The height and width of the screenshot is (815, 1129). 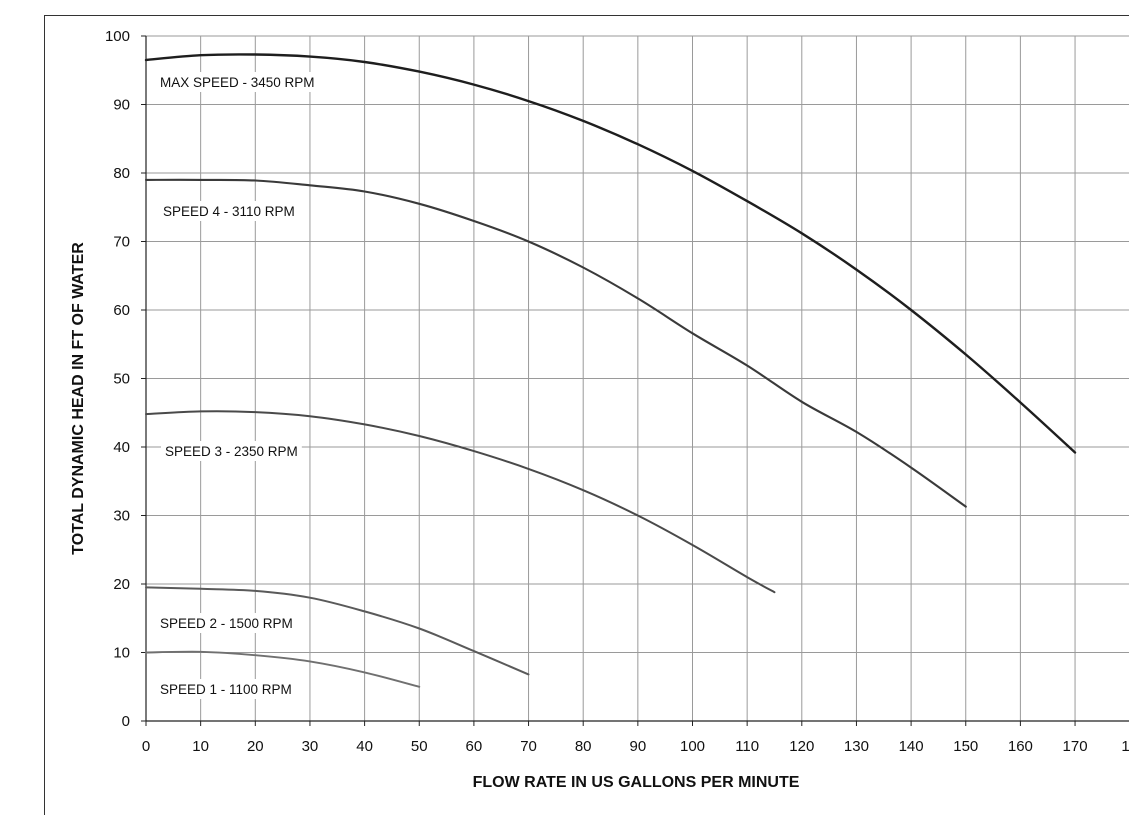 I want to click on y-axis-title: TOTAL DYNAMIC HEAD IN FT OF WATER, so click(x=78, y=398).